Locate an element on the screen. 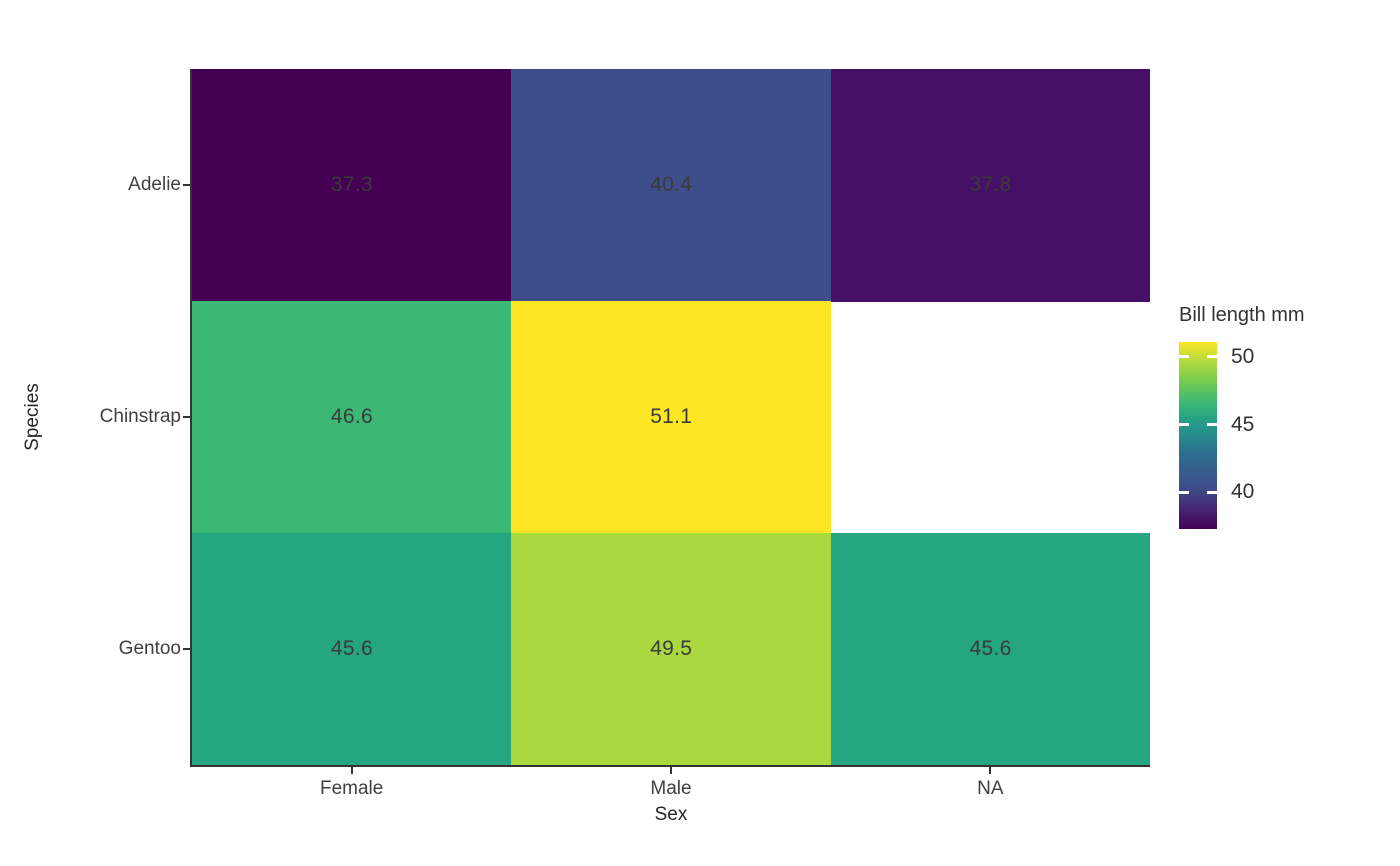 The image size is (1400, 866). y-axis-label-adelie: Adelie is located at coordinates (154, 184).